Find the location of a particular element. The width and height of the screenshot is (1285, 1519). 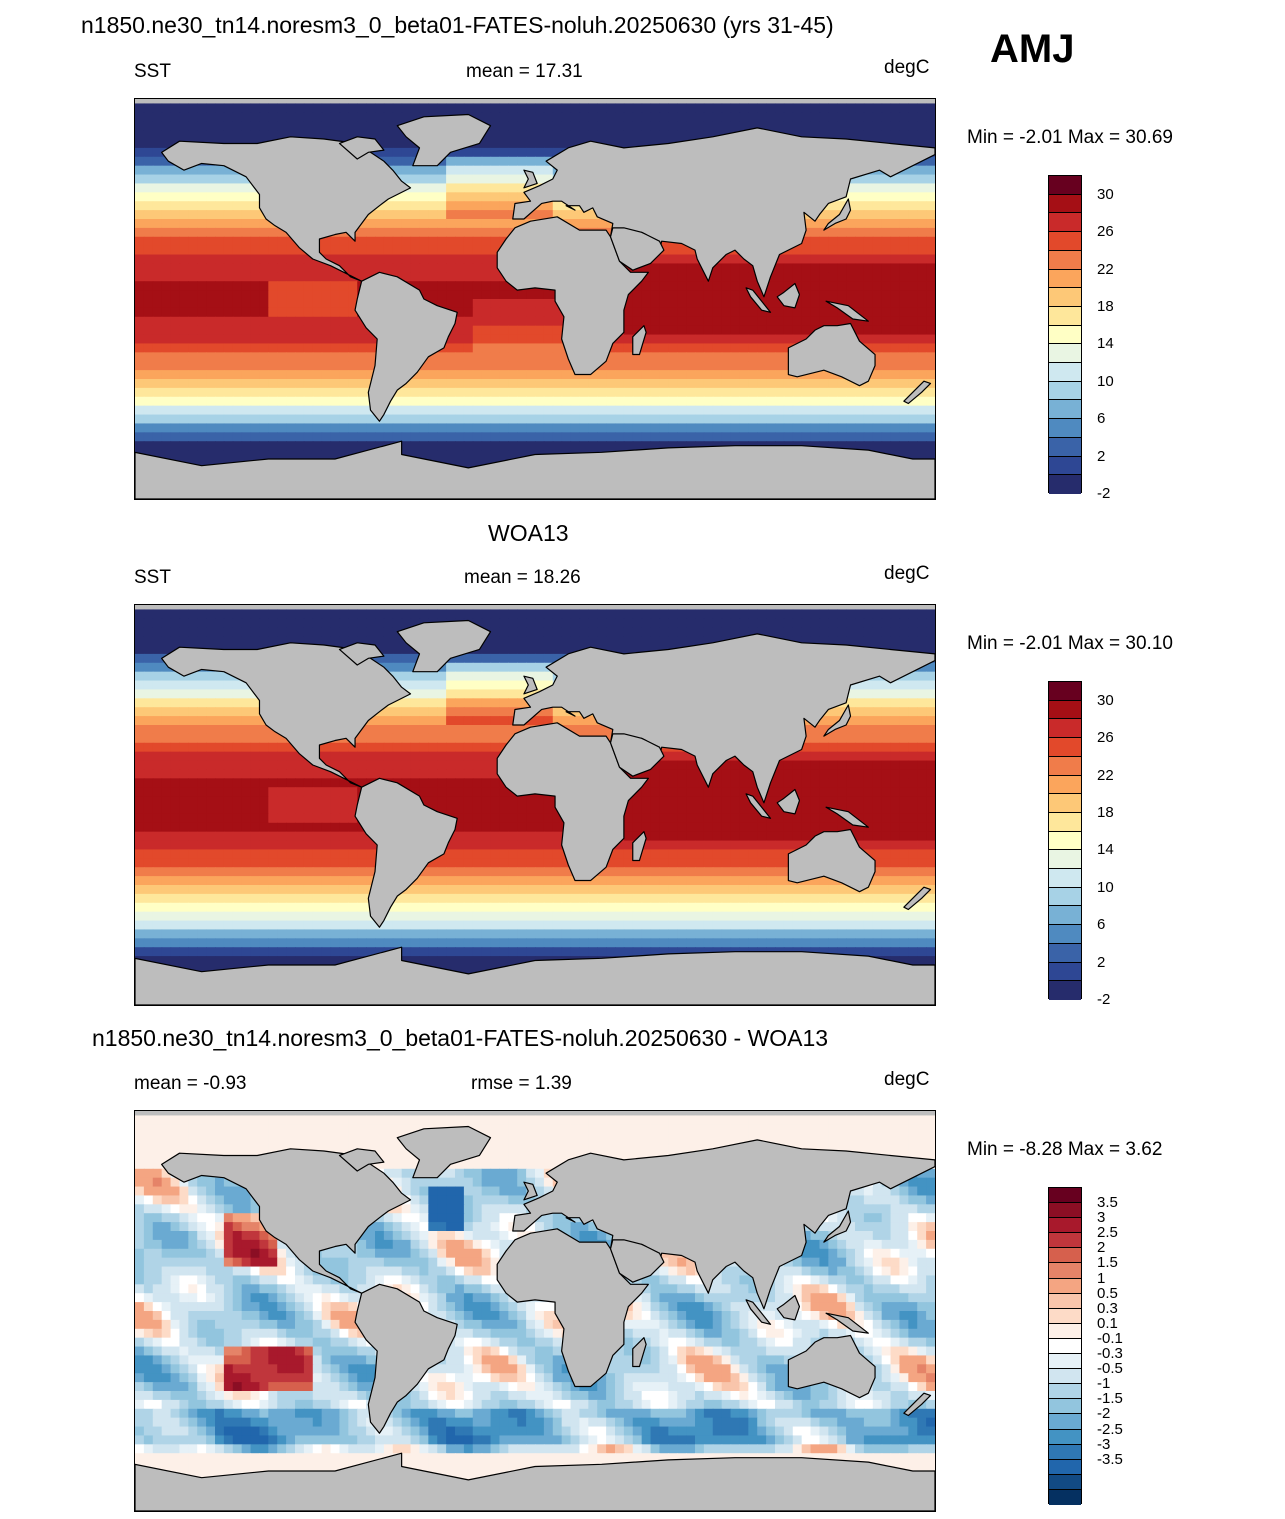

season-label: AMJ is located at coordinates (1032, 49).